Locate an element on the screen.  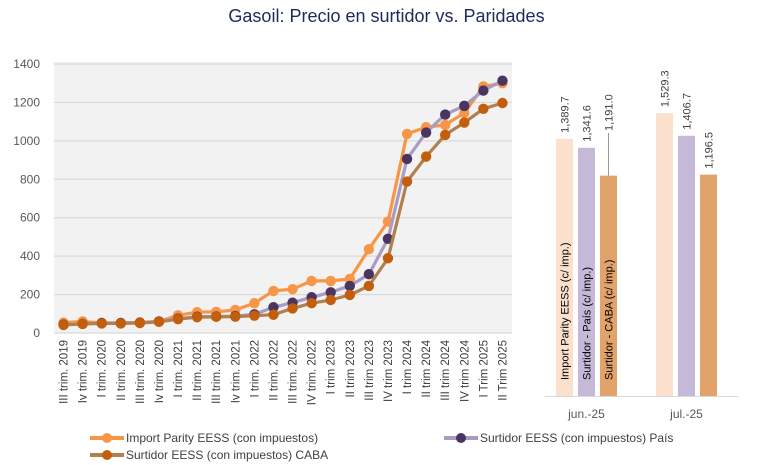
y-tick-label: 1000 is located at coordinates (26, 141).